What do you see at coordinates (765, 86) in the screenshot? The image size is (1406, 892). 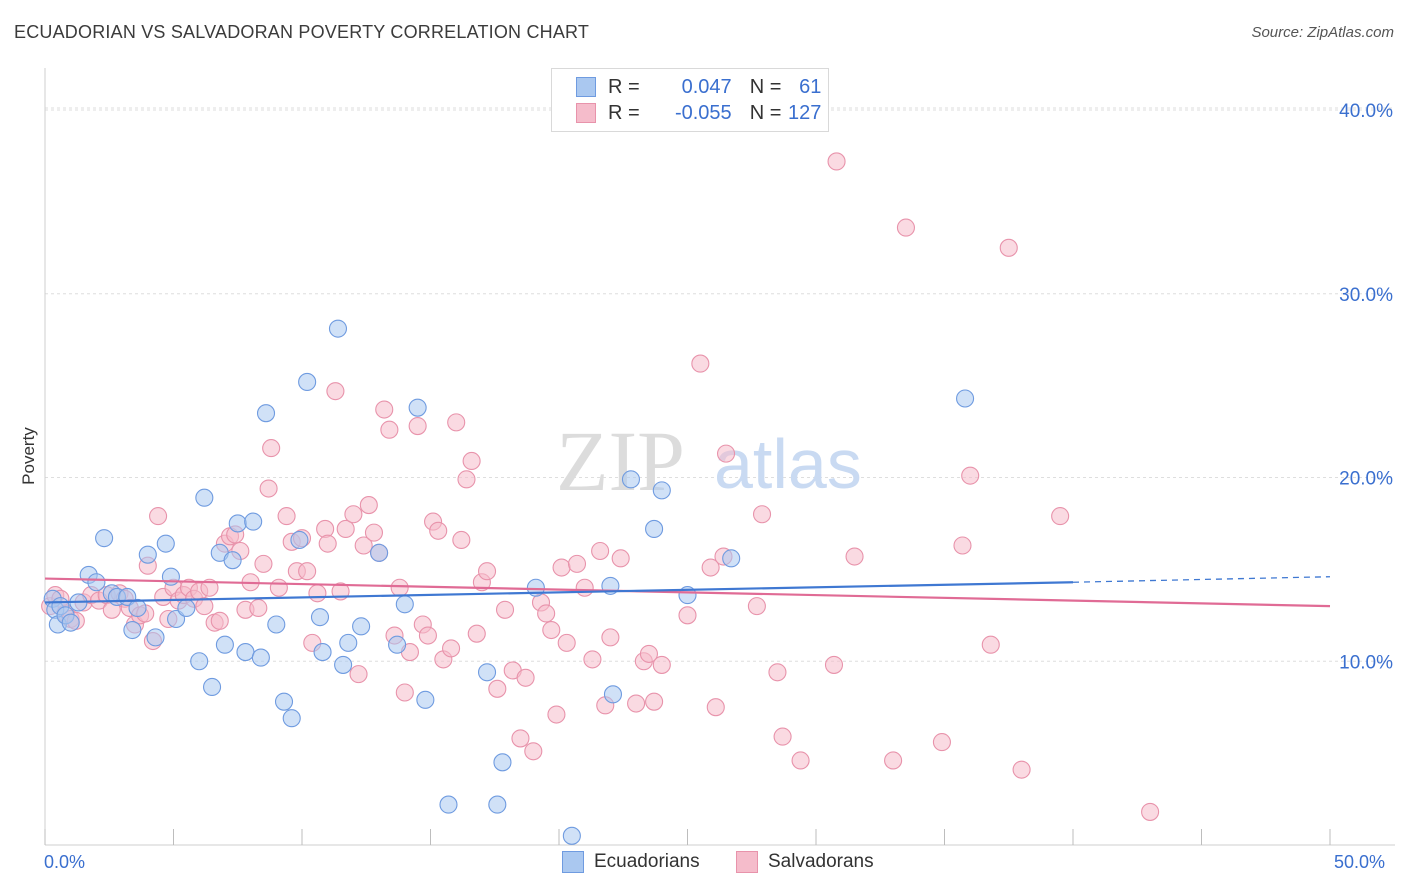 I see `legend-n-label: N =` at bounding box center [765, 86].